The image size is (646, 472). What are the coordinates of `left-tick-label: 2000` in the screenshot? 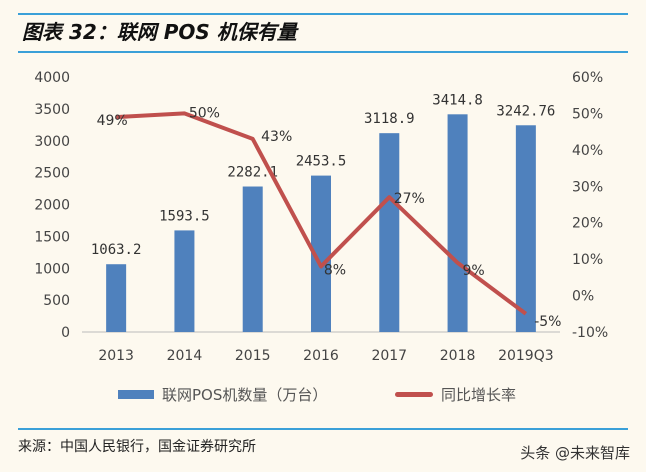 It's located at (52, 206).